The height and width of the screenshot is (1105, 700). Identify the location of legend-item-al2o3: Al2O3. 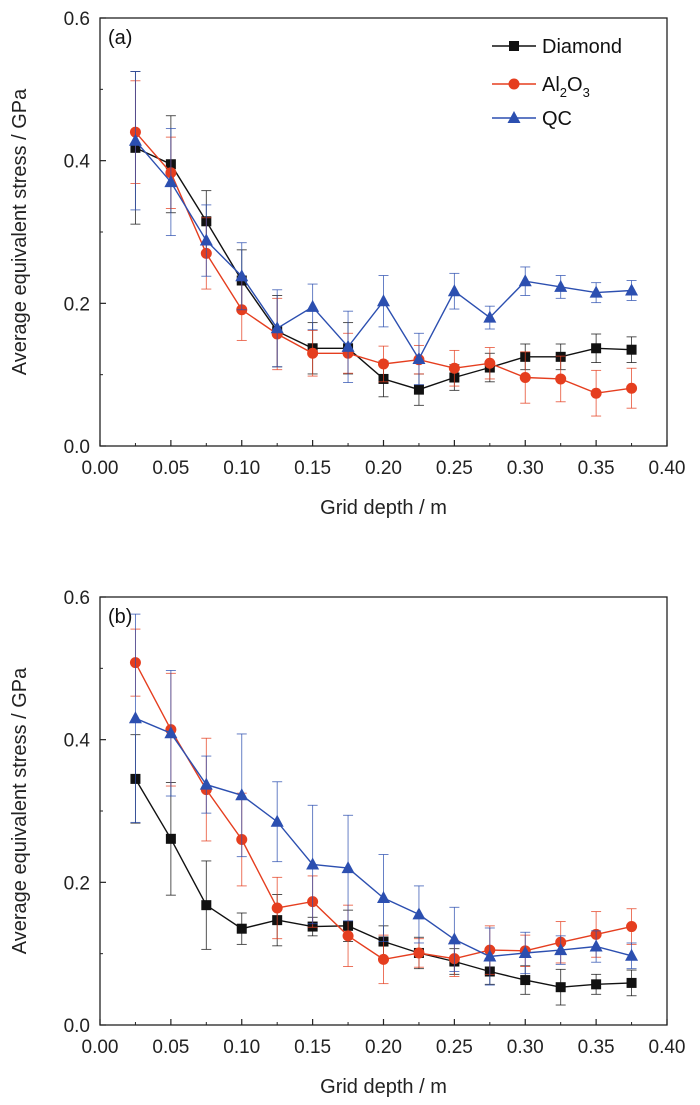
(541, 87).